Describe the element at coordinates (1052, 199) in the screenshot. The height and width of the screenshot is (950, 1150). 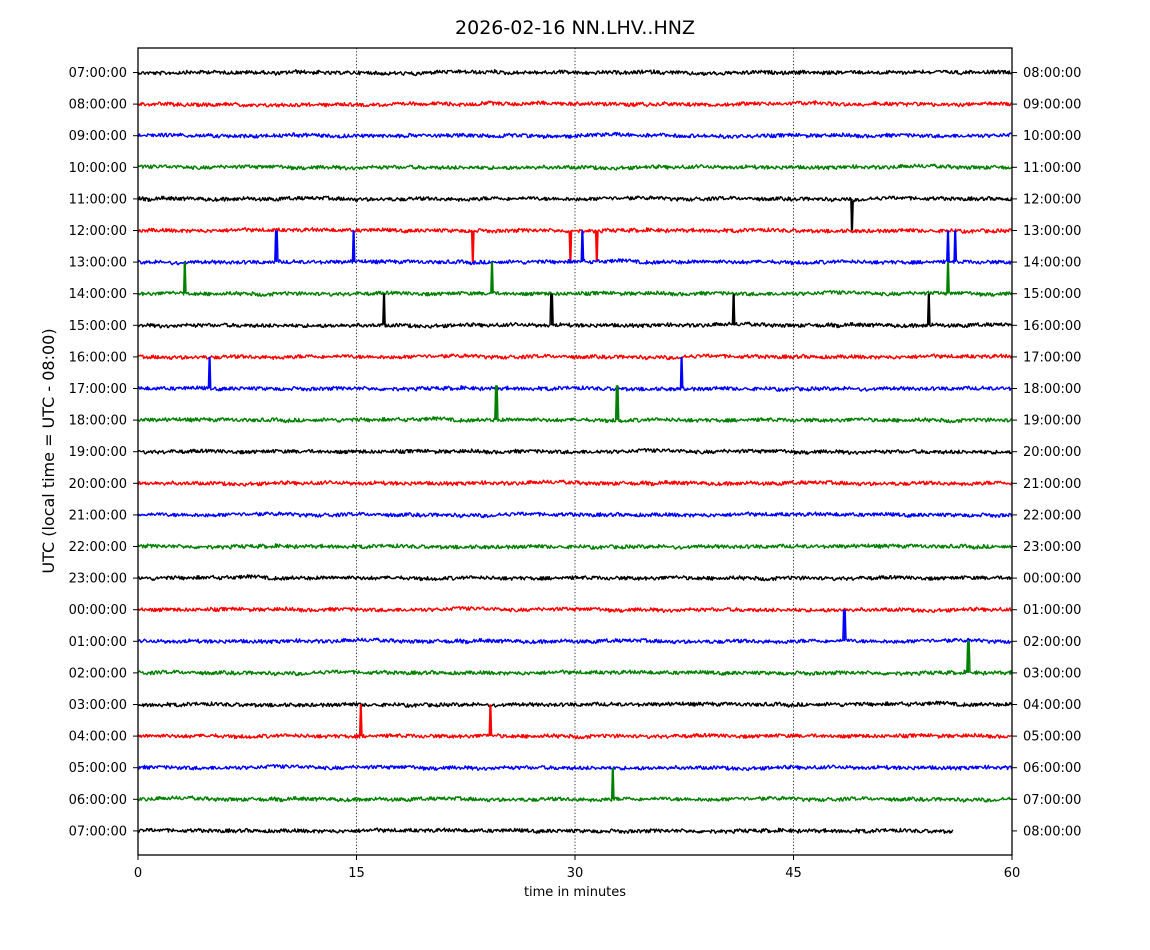
I see `y-tick-label-right: 12:00:00` at that location.